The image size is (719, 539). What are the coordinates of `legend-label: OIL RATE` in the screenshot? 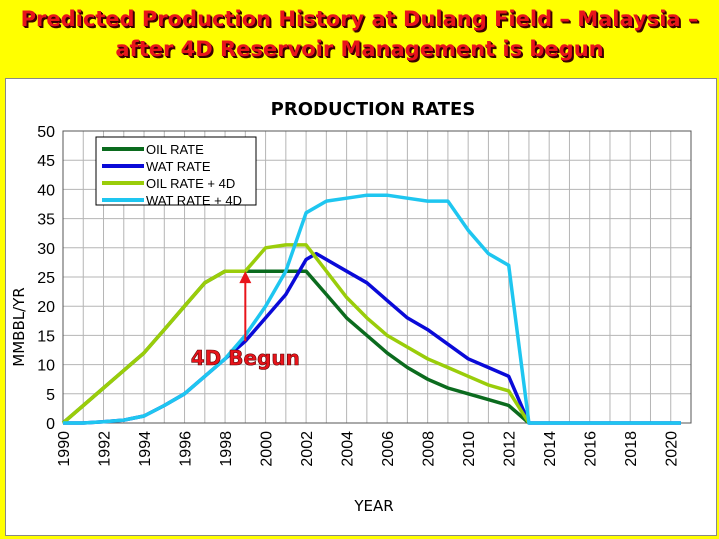 It's located at (175, 149).